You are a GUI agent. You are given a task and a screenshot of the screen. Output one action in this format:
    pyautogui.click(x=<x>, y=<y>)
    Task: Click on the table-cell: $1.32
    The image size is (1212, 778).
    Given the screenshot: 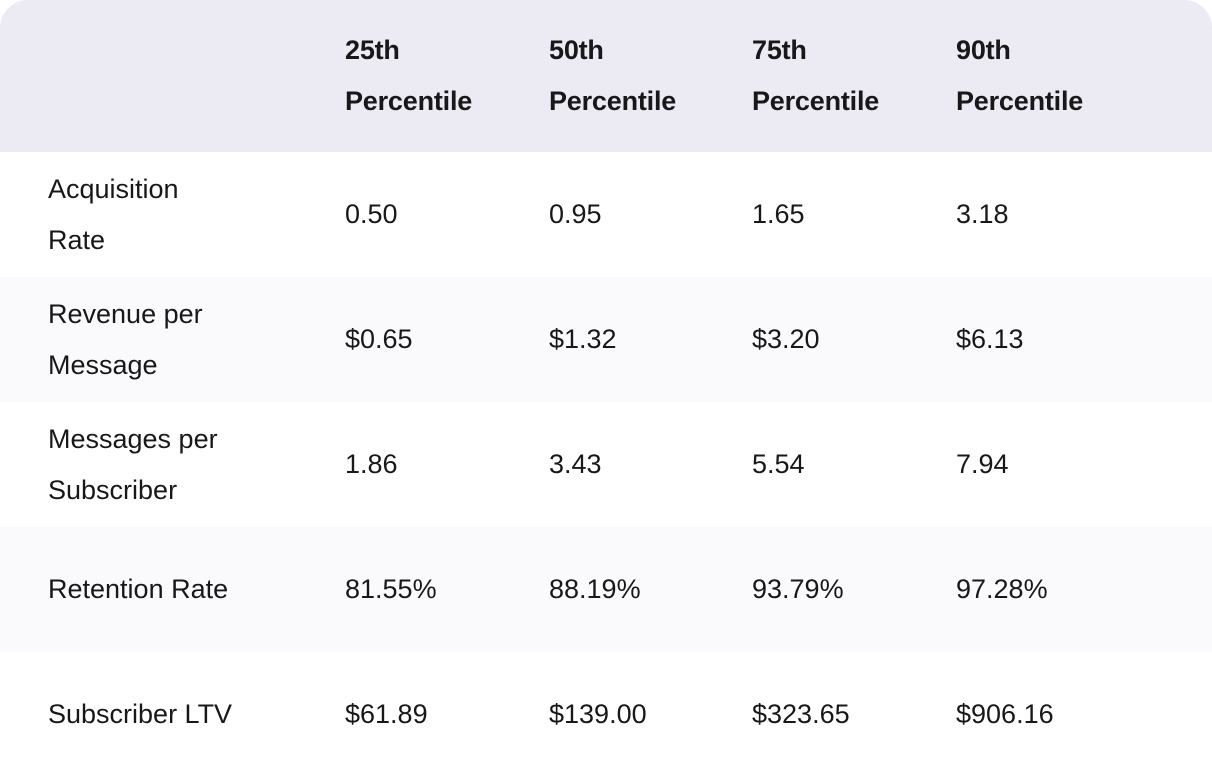 What is the action you would take?
    pyautogui.click(x=583, y=339)
    